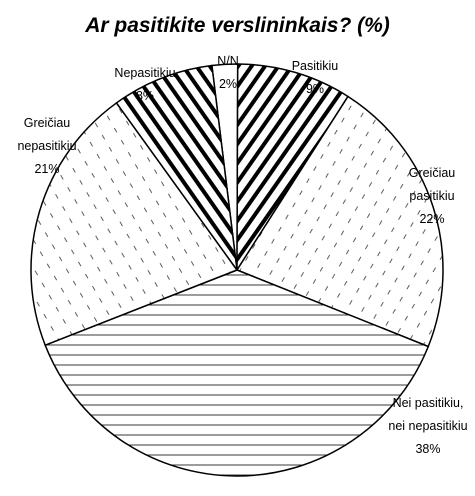 This screenshot has width=475, height=496. I want to click on slice-value: 8%, so click(145, 96).